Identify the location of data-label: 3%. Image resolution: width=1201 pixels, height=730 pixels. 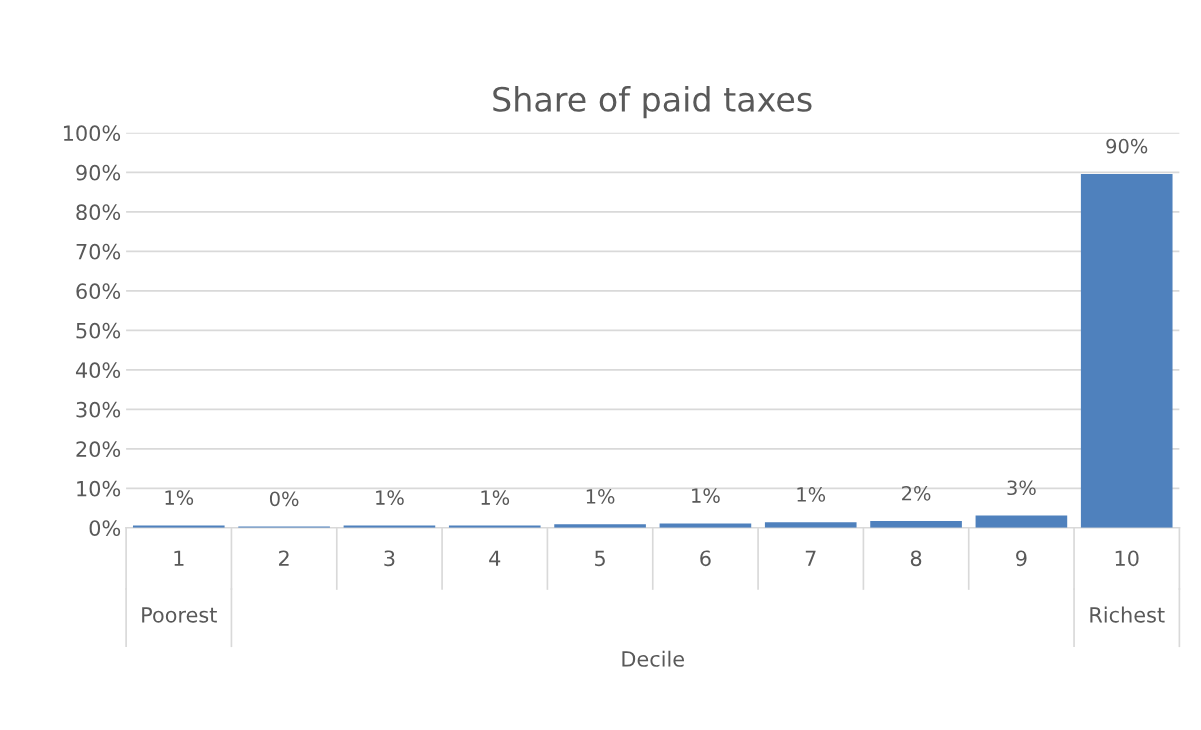
(1021, 488).